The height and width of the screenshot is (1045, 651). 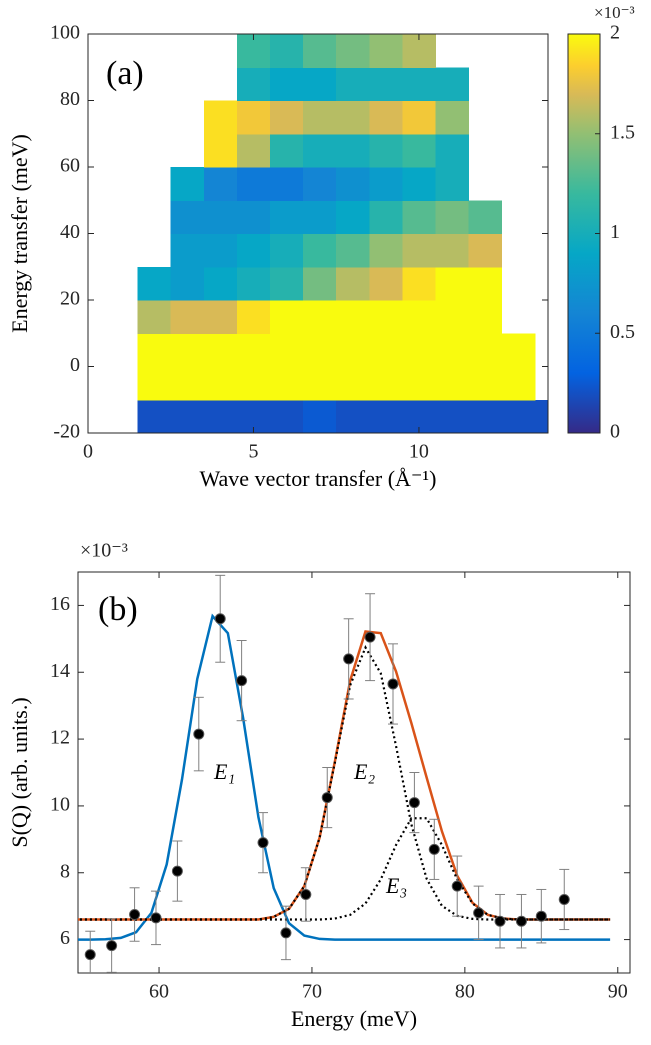 I want to click on y-tick-label: 80, so click(x=70, y=99).